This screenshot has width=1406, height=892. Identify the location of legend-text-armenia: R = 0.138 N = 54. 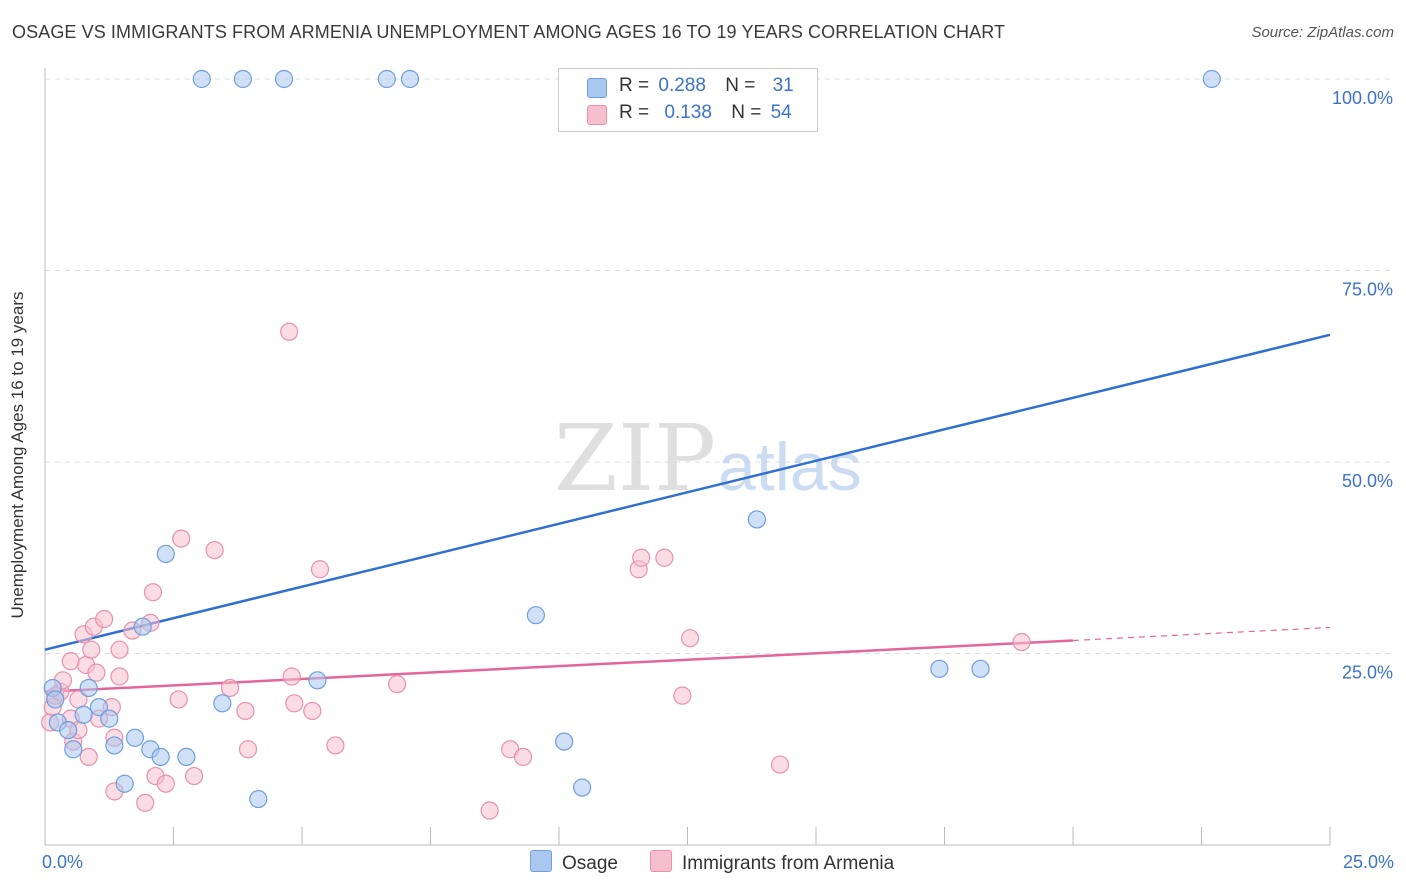
(705, 113).